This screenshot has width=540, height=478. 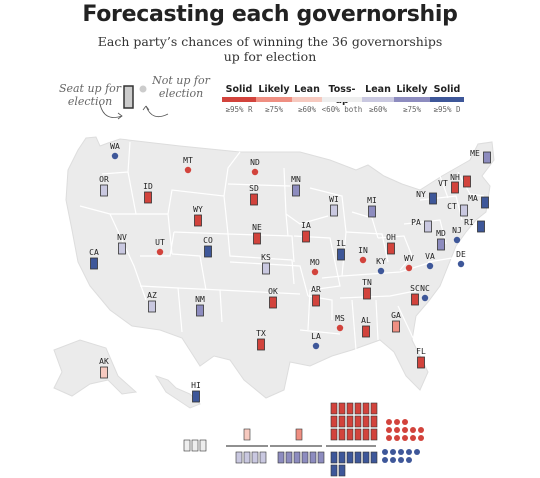 What do you see at coordinates (196, 385) in the screenshot?
I see `state-label: HI` at bounding box center [196, 385].